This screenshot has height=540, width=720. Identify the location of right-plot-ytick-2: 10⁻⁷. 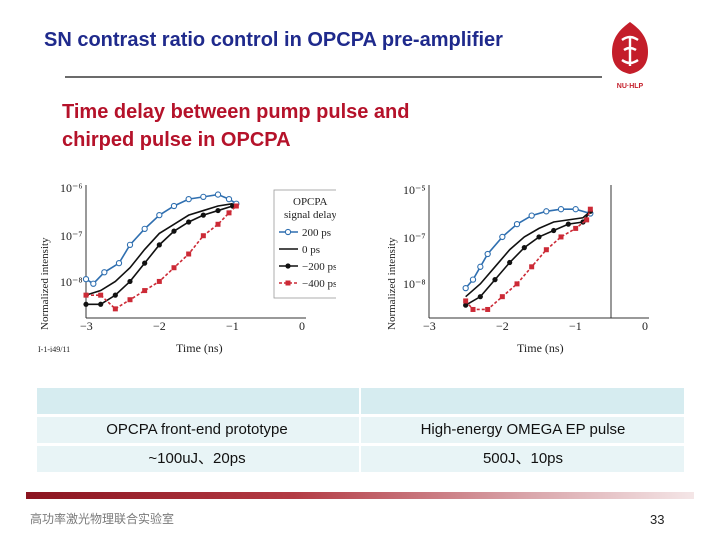
(414, 238).